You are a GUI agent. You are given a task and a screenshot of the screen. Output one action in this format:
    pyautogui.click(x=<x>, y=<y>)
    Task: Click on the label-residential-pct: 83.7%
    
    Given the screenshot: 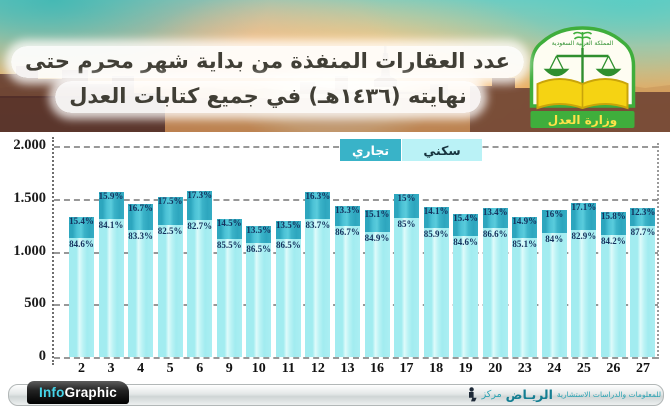 What is the action you would take?
    pyautogui.click(x=318, y=224)
    